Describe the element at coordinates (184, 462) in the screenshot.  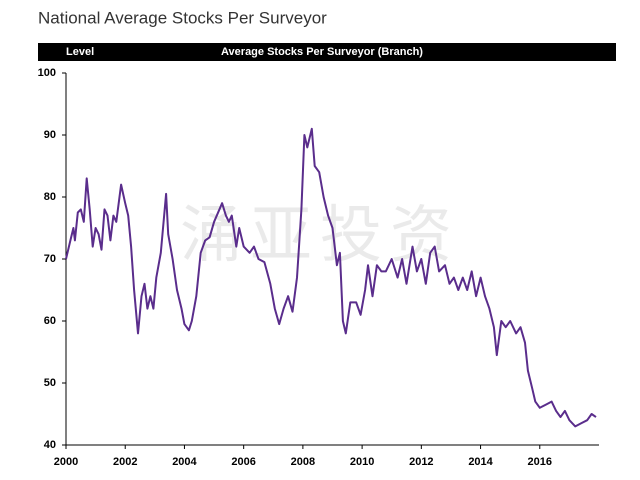
I see `x-tick-label: 2004` at that location.